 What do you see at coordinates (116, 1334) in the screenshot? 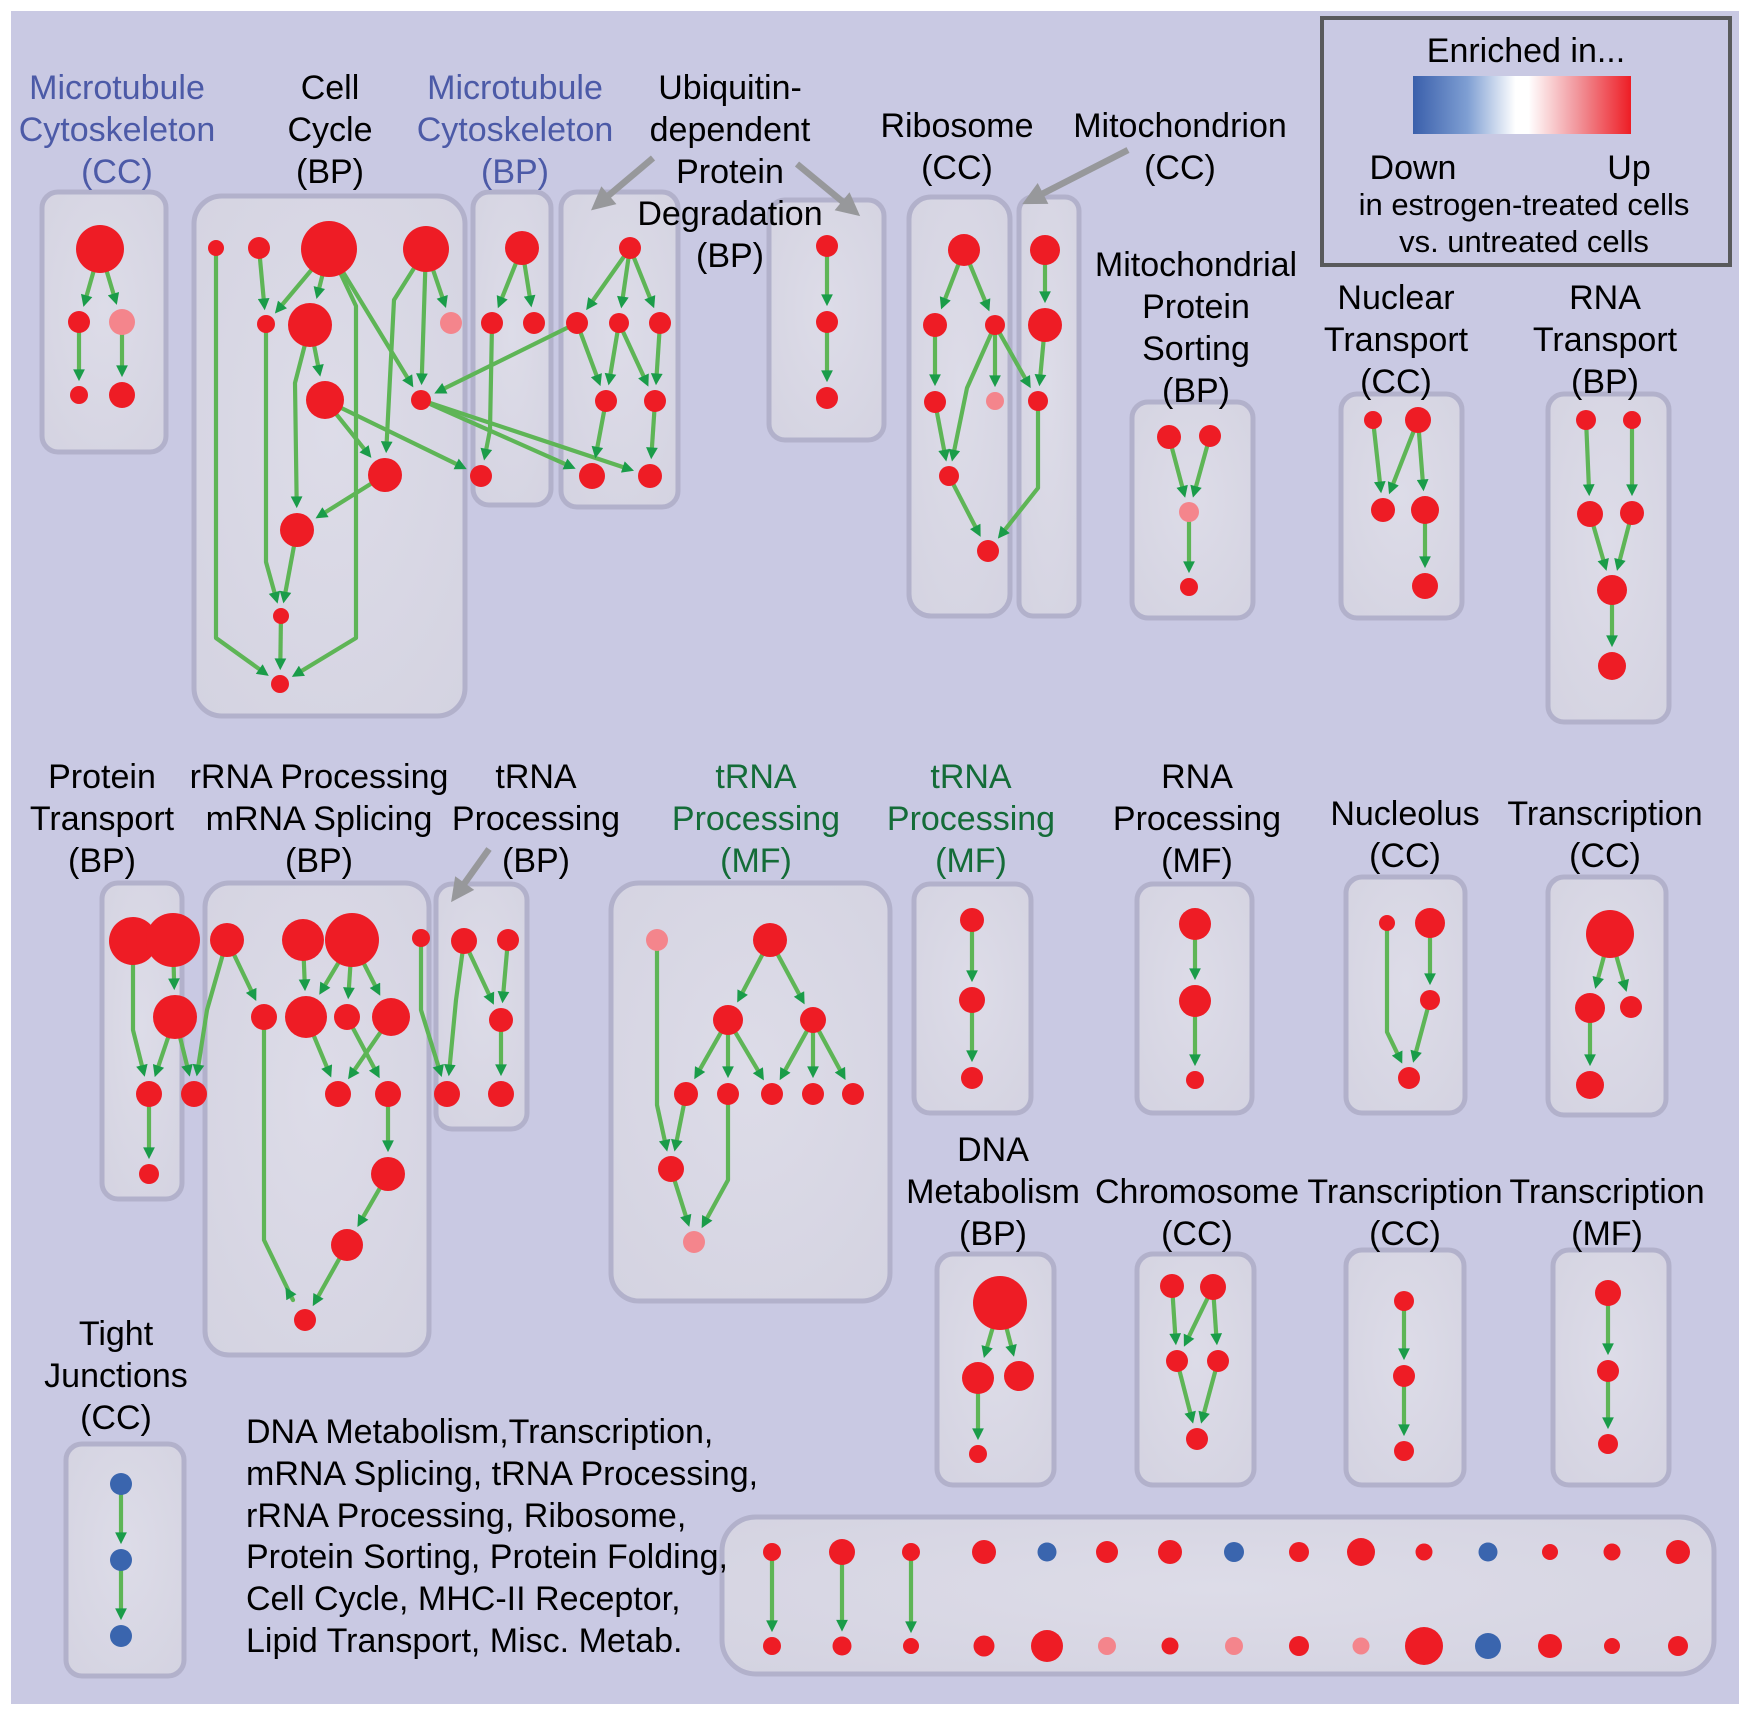
I see `svg-text: Tight` at bounding box center [116, 1334].